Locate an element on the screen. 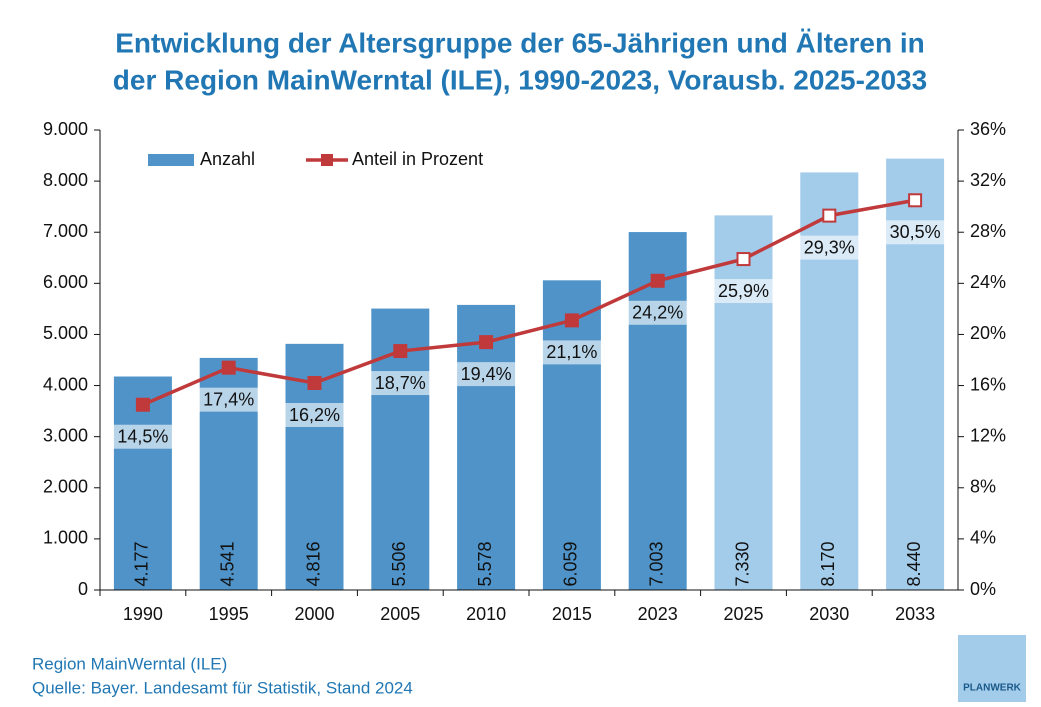  bar-value-label: 5.506 is located at coordinates (399, 563).